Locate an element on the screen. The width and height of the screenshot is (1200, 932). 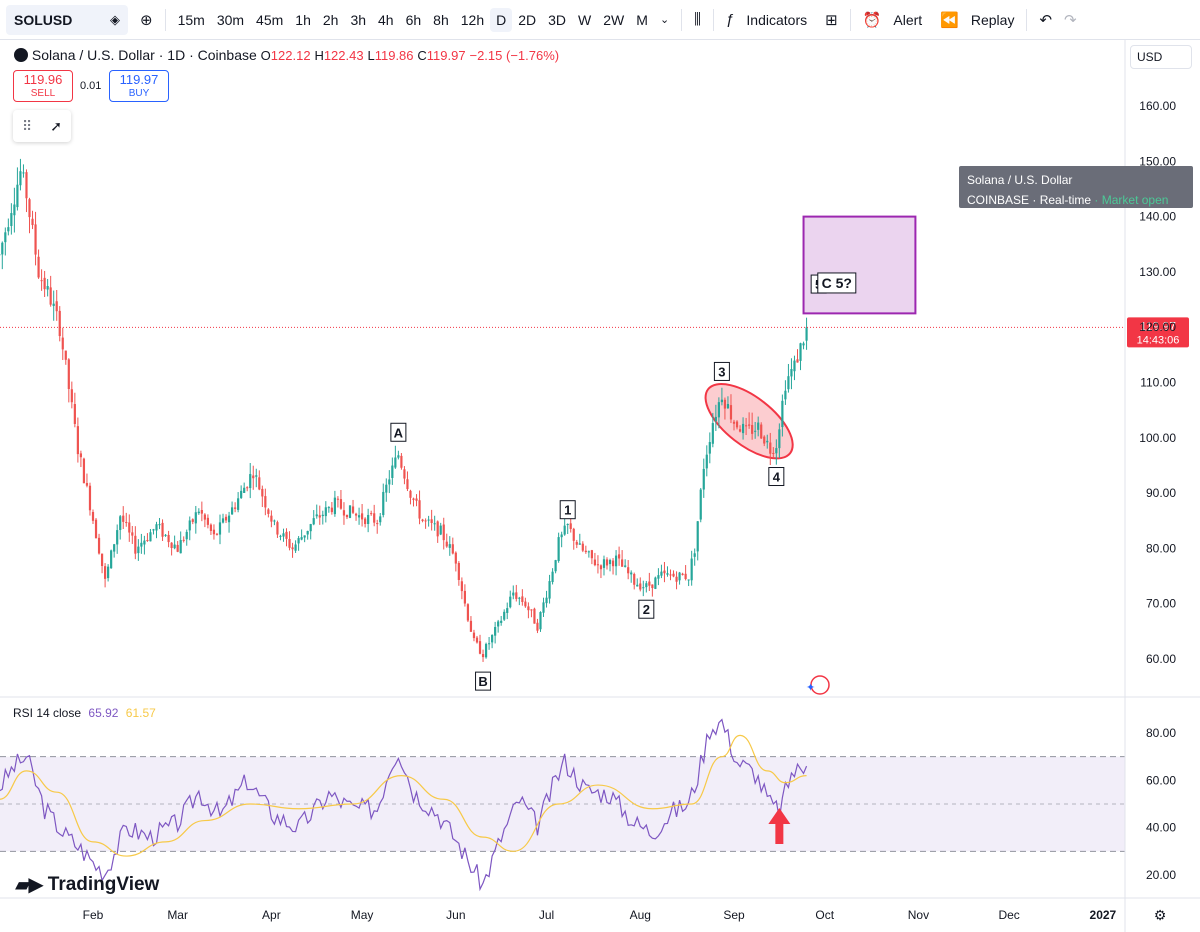
wave-label-a: A is located at coordinates (399, 432).